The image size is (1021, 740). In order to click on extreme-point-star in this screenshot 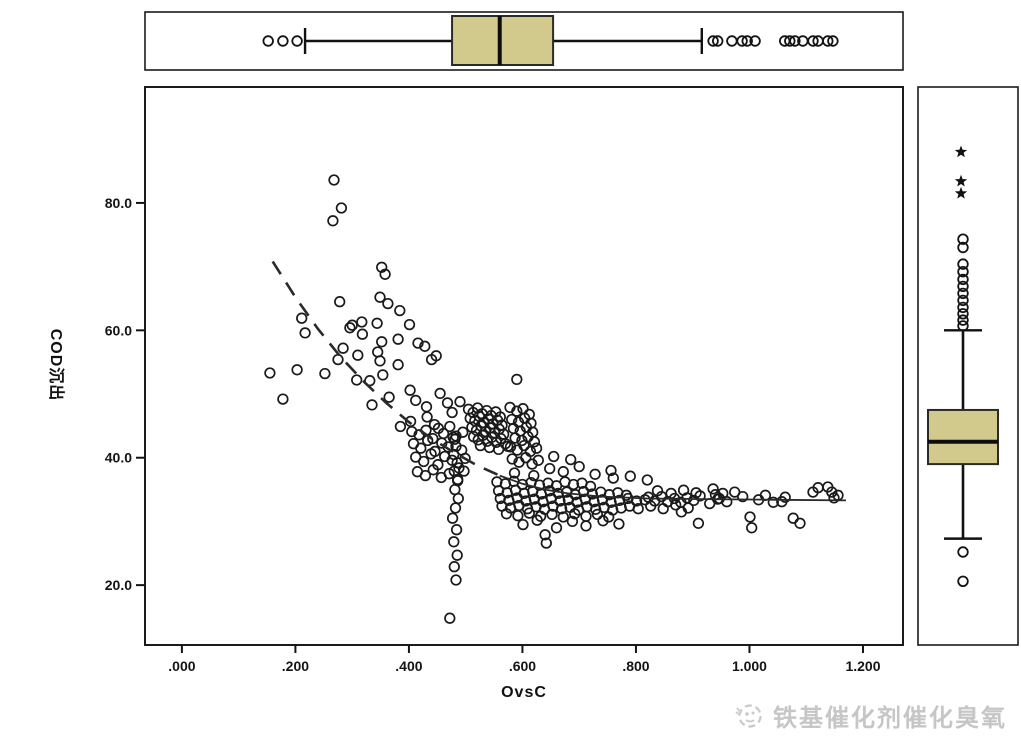, I will do `click(961, 180)`.